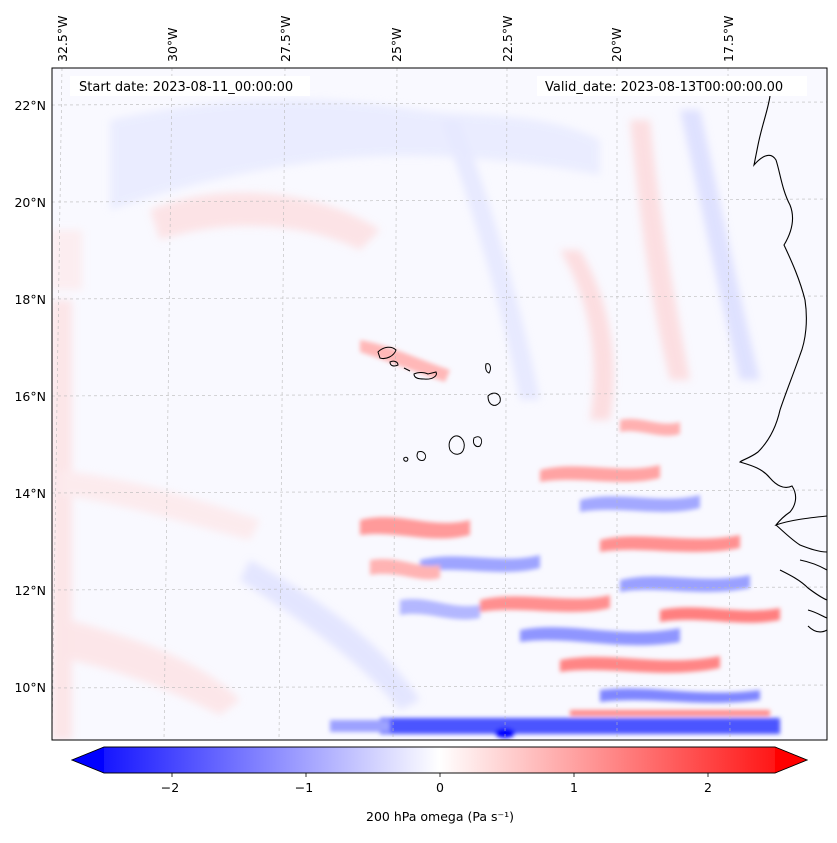  What do you see at coordinates (186, 87) in the screenshot?
I see `start-date-text: Start date: 2023-08-11_00:00:00` at bounding box center [186, 87].